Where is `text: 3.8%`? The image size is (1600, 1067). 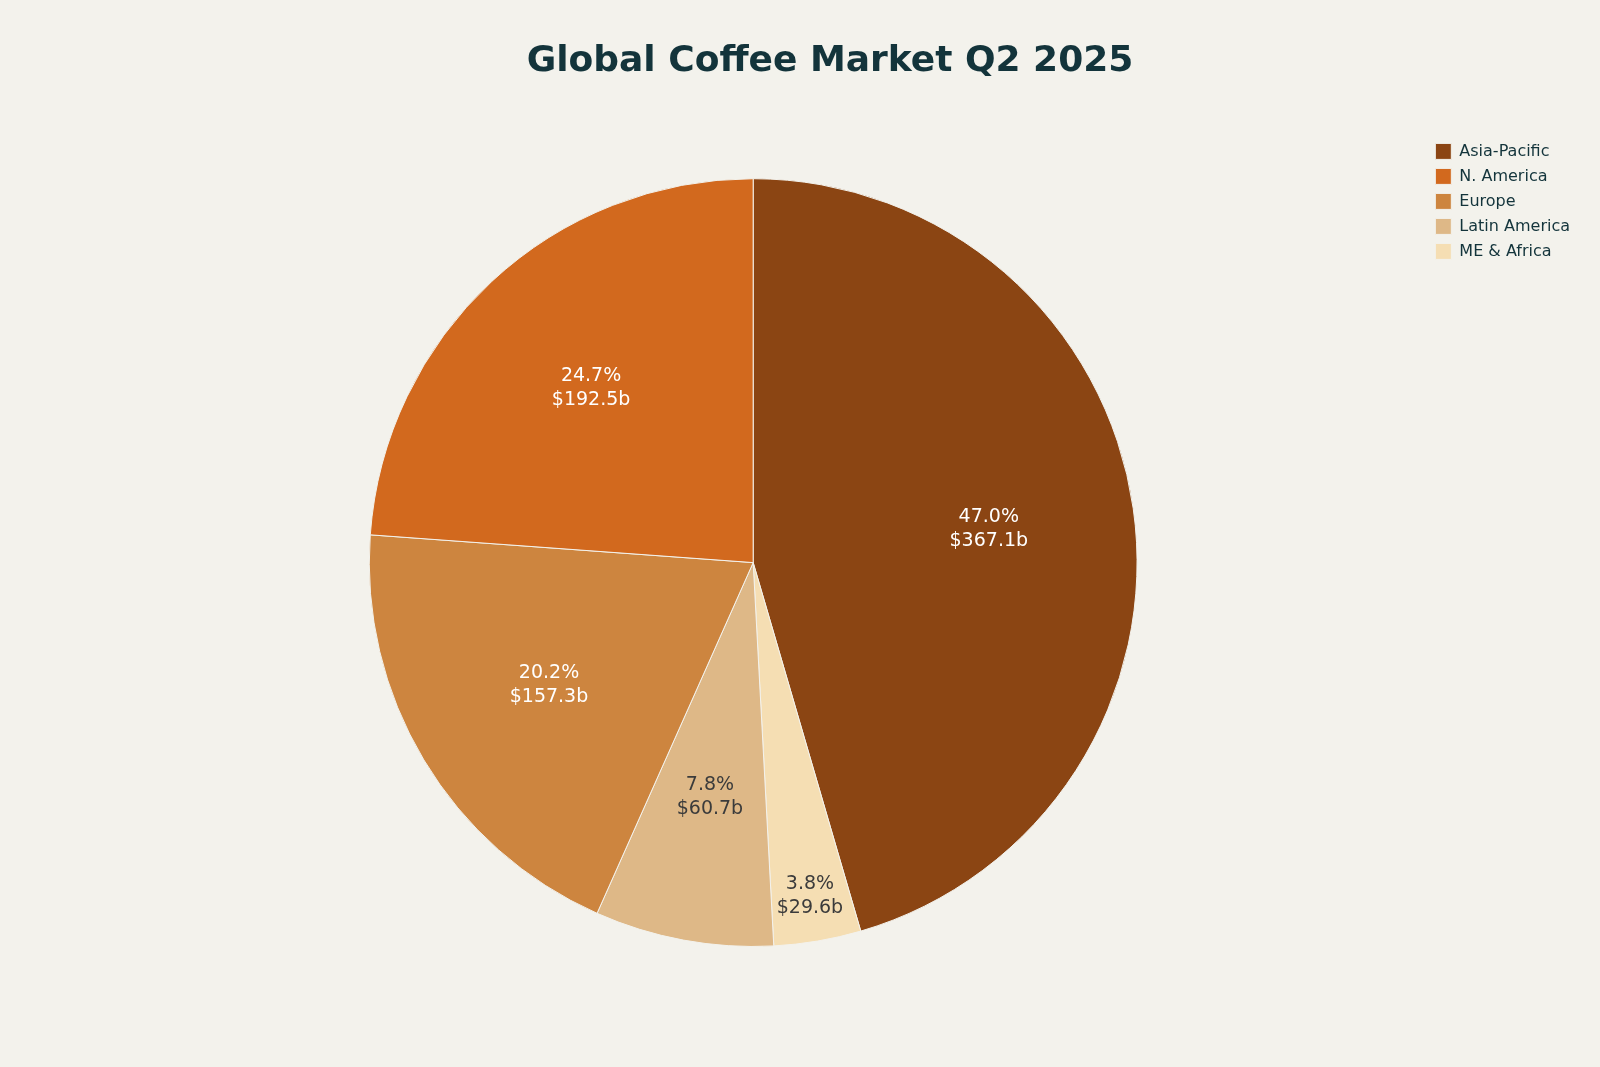
text: 3.8% is located at coordinates (810, 881).